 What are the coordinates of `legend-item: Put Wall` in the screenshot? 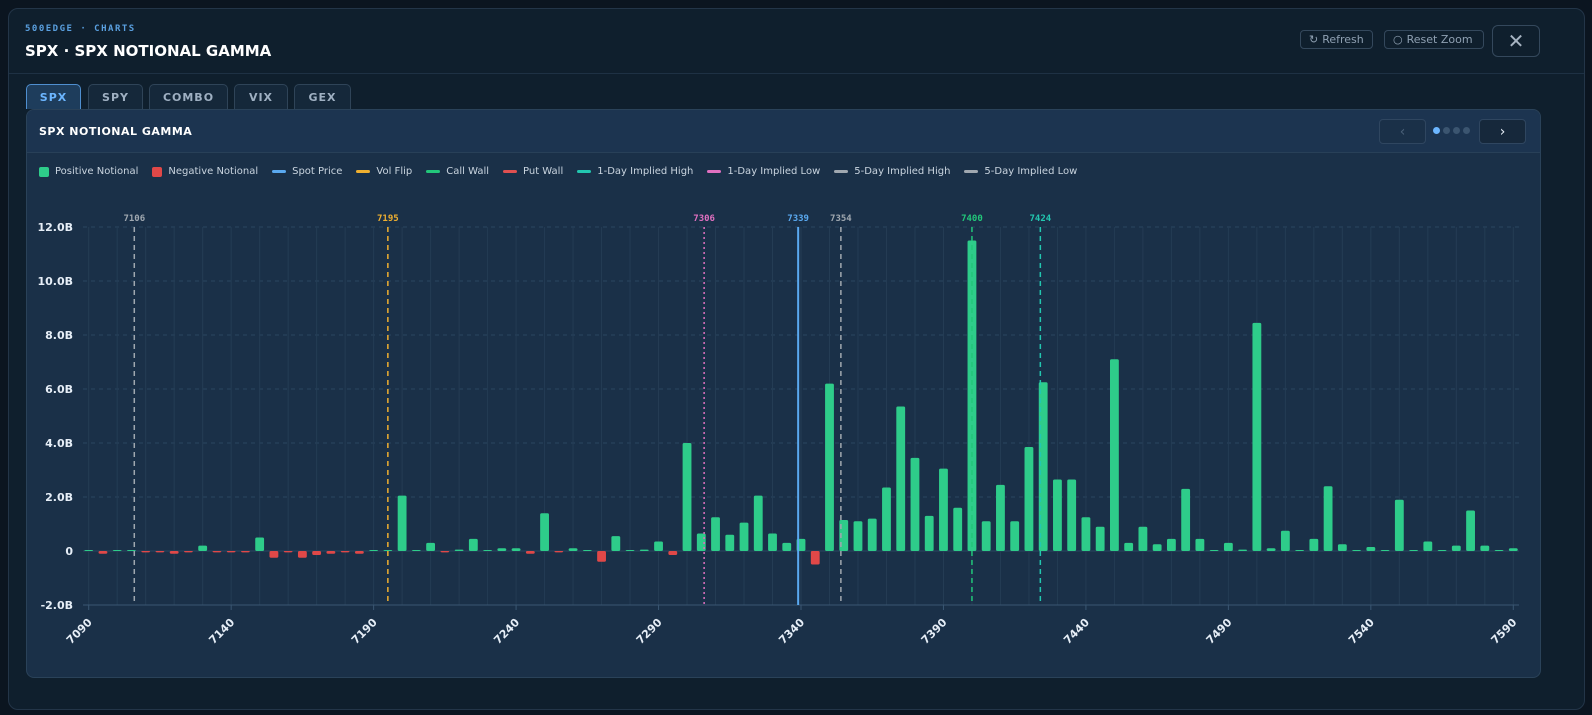 It's located at (533, 171).